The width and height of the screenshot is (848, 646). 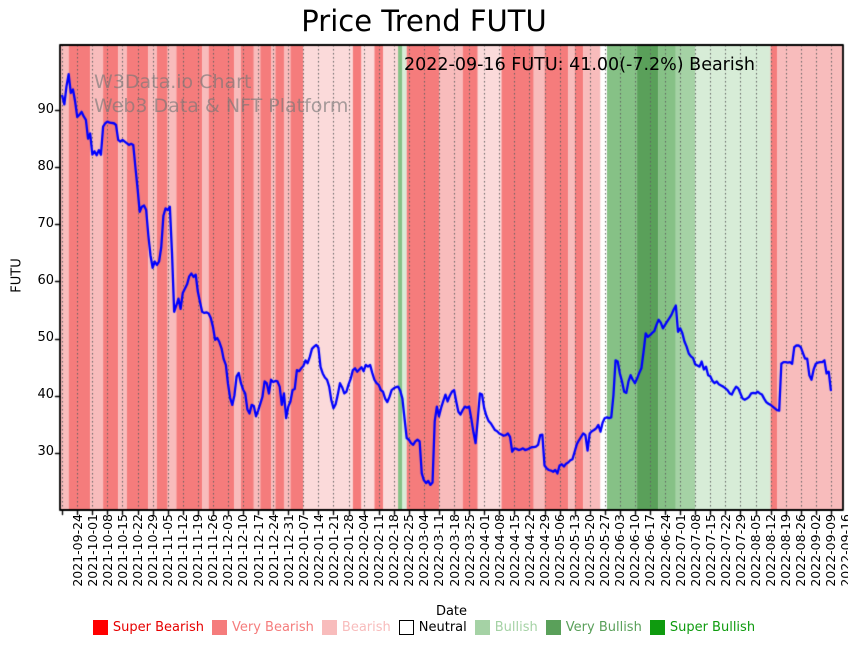 What do you see at coordinates (801, 550) in the screenshot?
I see `x-tick-label: 2022-08-26` at bounding box center [801, 550].